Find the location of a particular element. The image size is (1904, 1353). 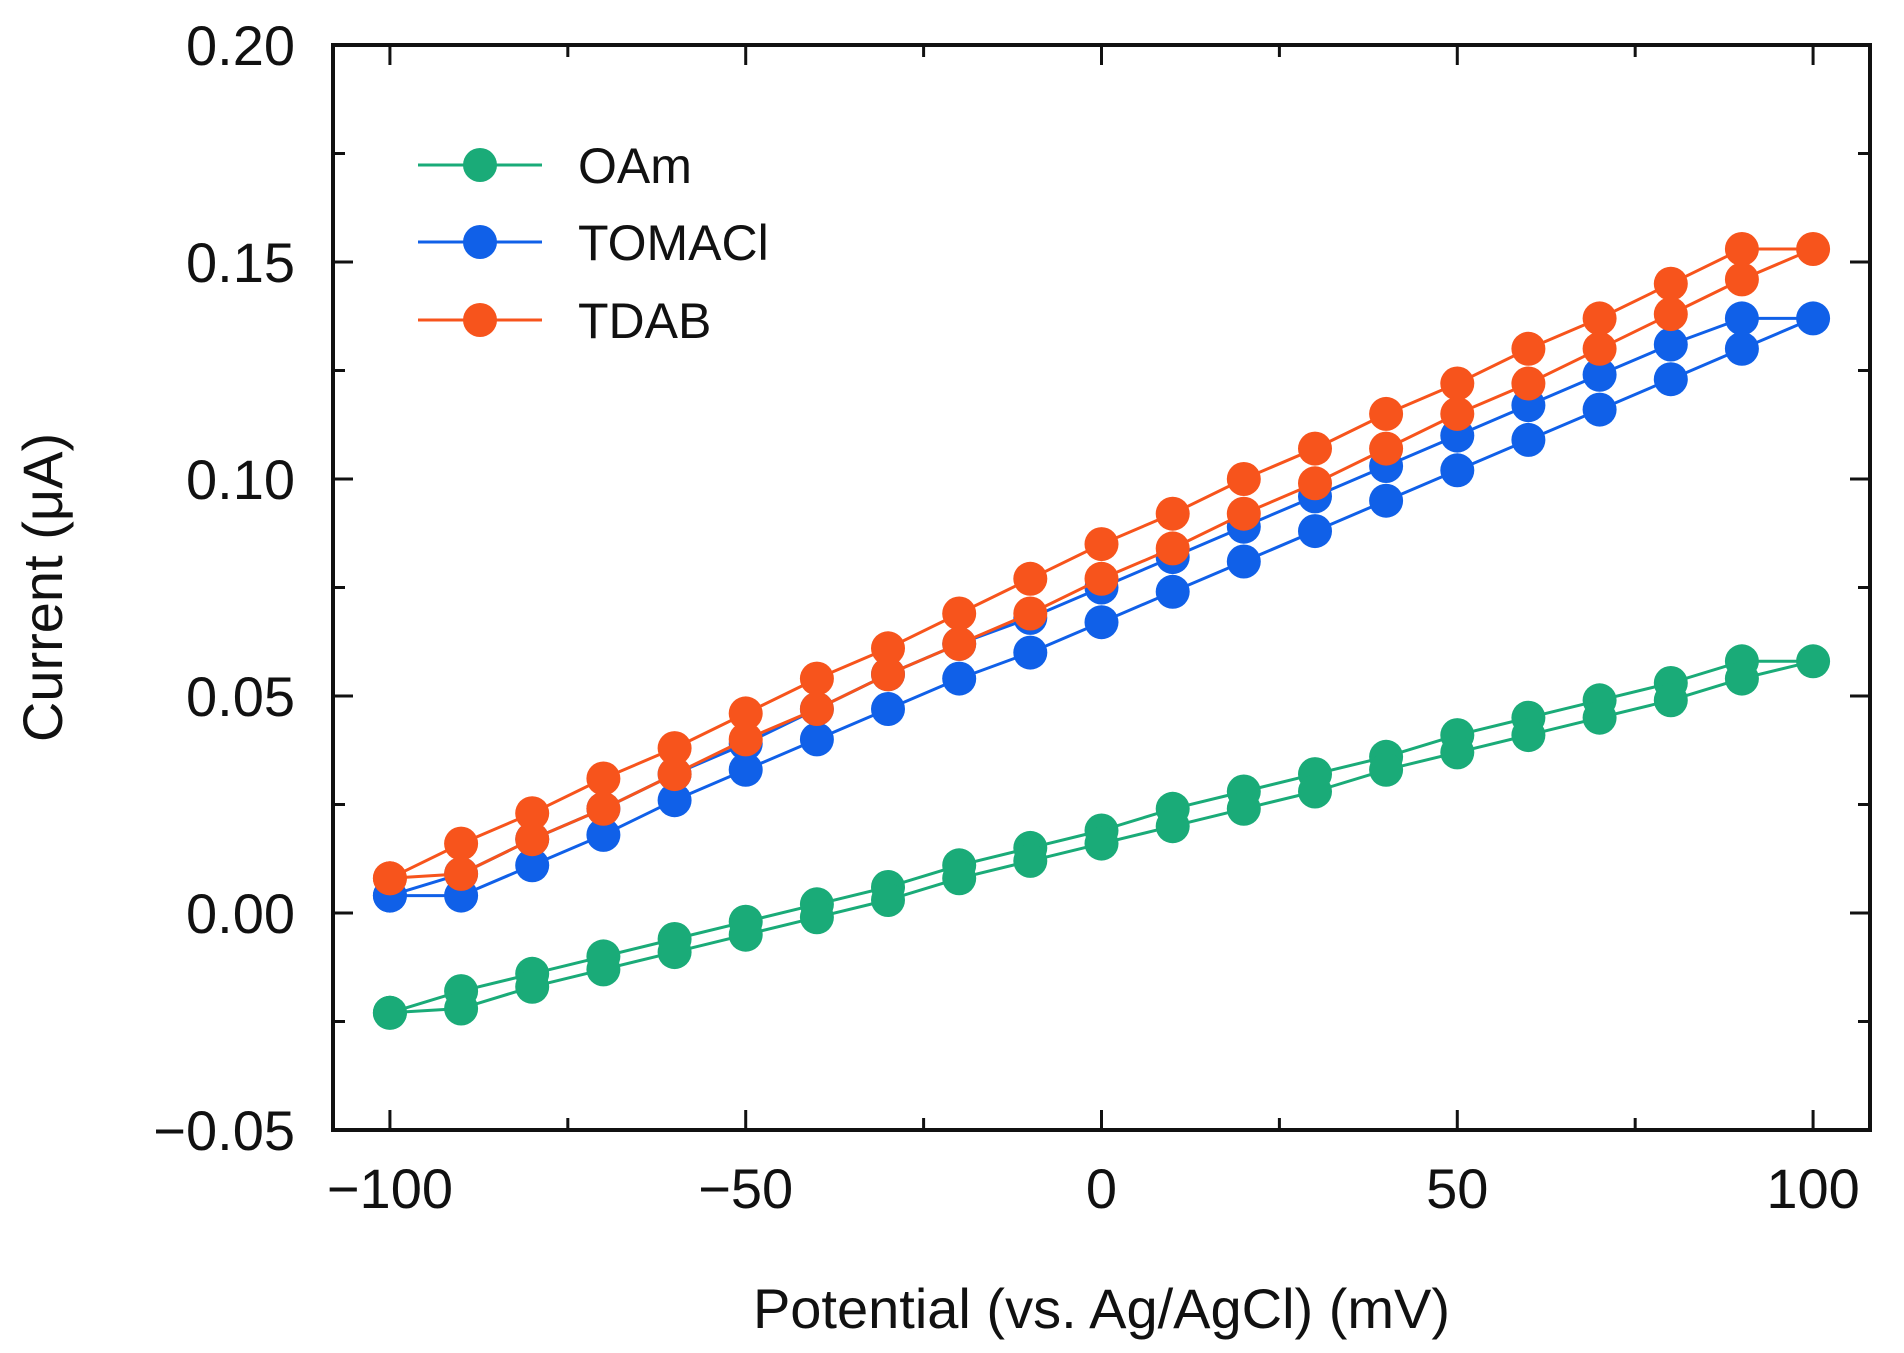

legend-marker-tomacl is located at coordinates (480, 242).